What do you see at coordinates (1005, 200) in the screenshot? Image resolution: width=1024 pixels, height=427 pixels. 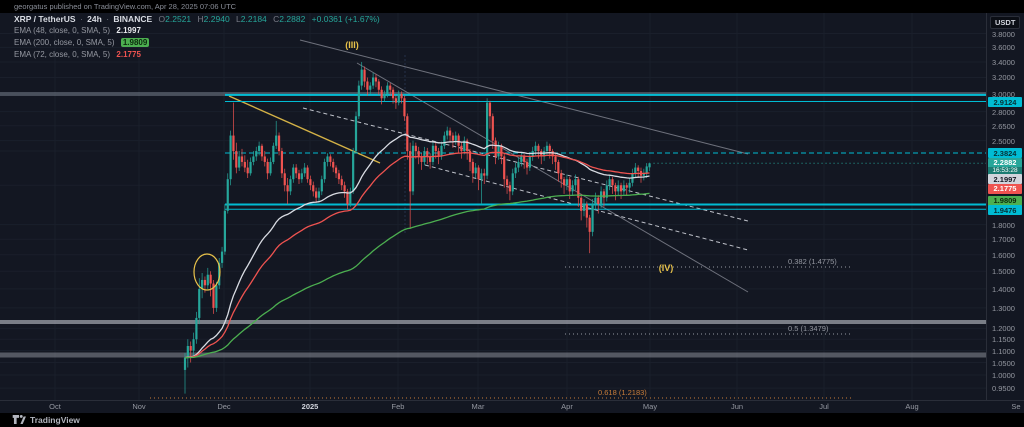 I see `price-level-badge: 1.9809` at bounding box center [1005, 200].